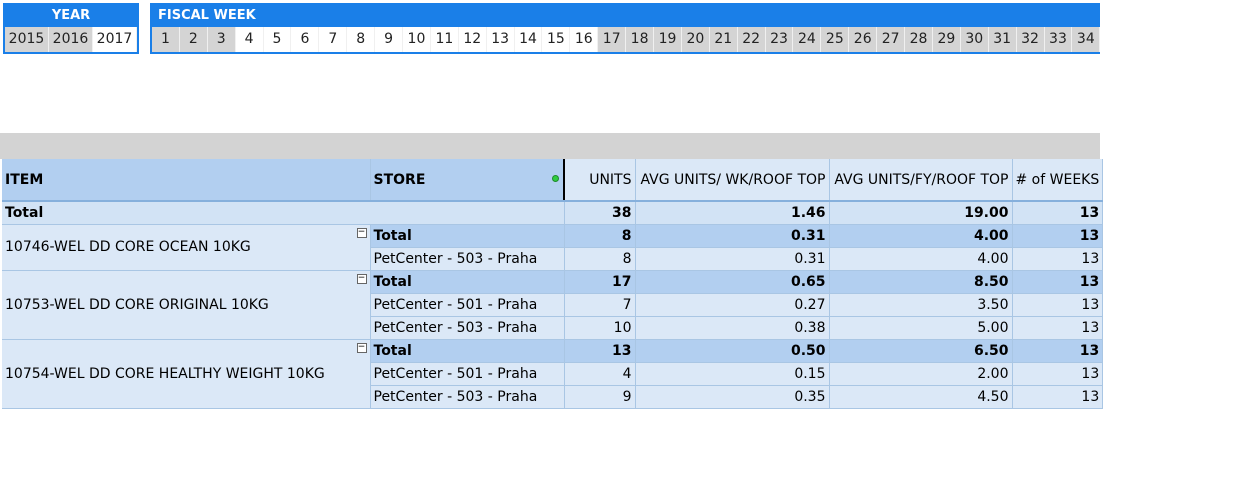  I want to click on avg-units-wk-cell: 0.31, so click(732, 259).